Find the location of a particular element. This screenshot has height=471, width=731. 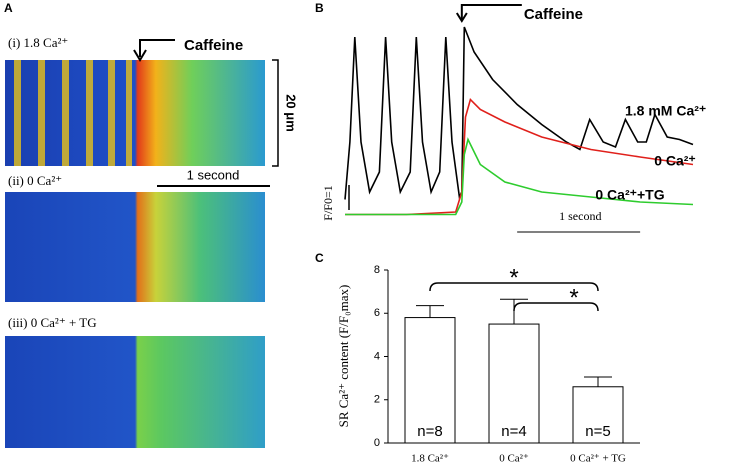

y-tick-label: 6 is located at coordinates (377, 313).